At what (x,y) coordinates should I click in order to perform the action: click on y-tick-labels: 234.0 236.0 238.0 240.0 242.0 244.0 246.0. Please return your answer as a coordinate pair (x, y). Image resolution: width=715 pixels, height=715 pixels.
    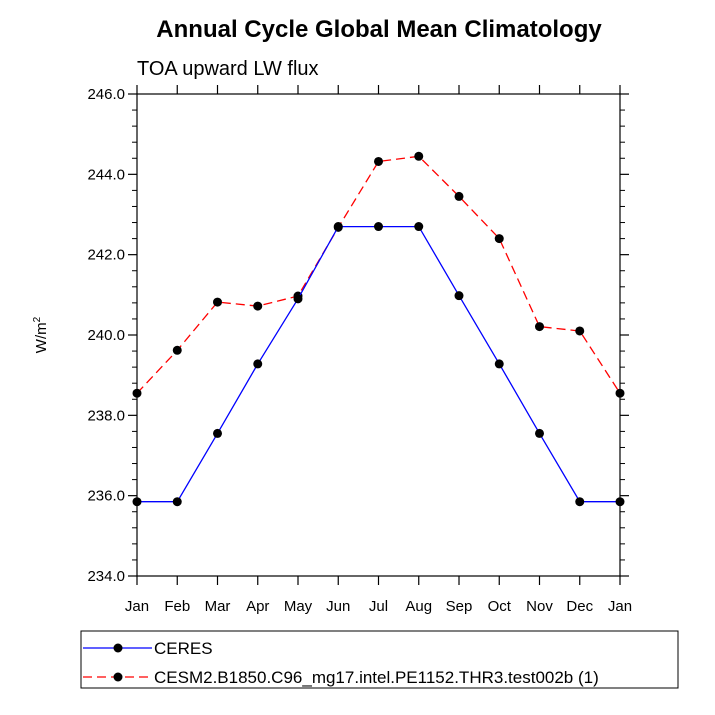
    Looking at the image, I should click on (106, 335).